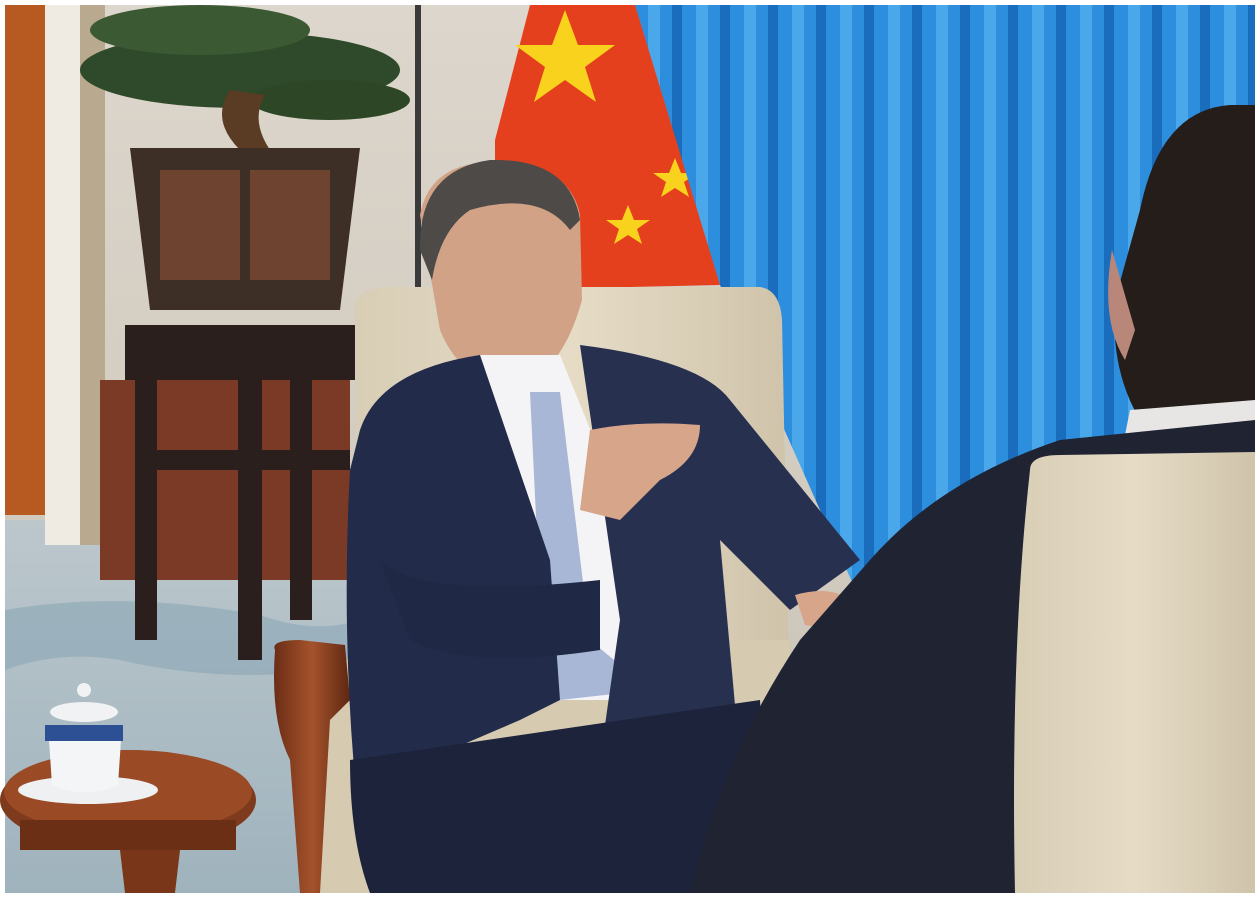 This screenshot has width=1259, height=898. What do you see at coordinates (128, 788) in the screenshot?
I see `side-table` at bounding box center [128, 788].